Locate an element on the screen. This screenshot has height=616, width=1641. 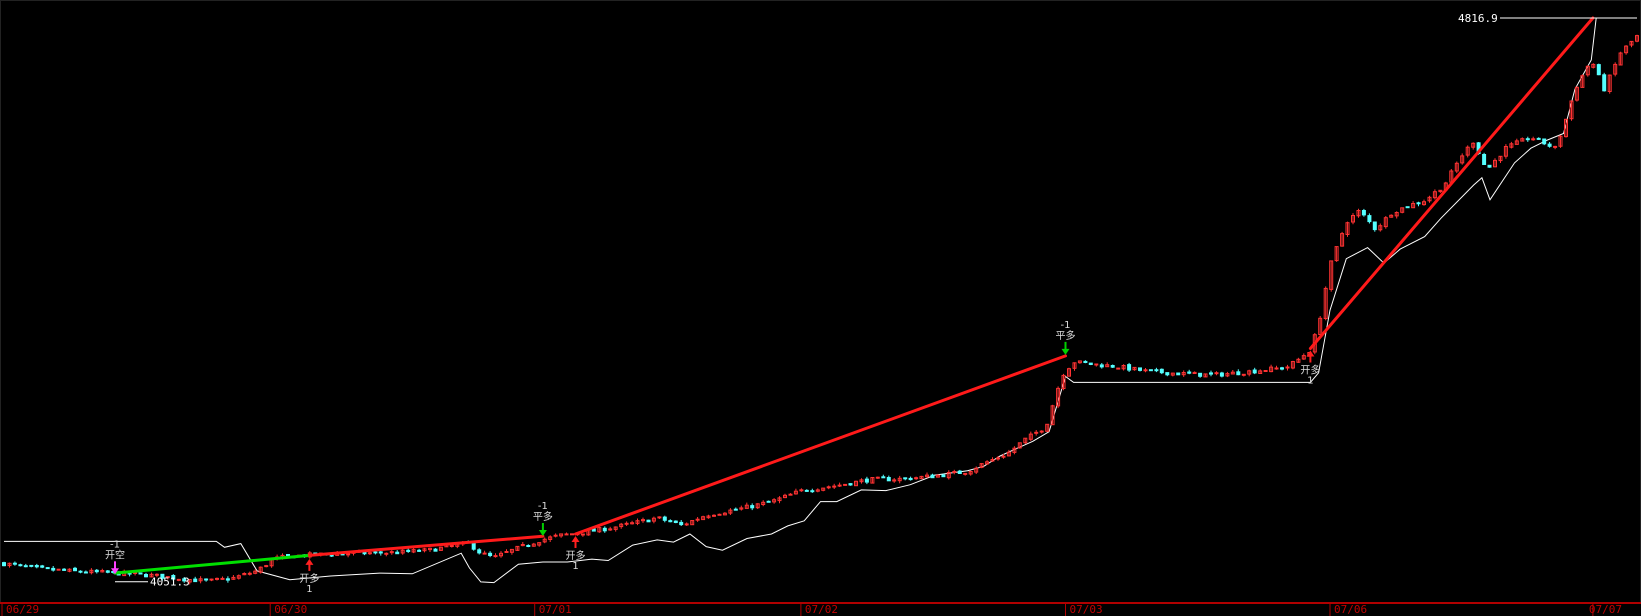
arrow-up-icon is located at coordinates (1310, 353).